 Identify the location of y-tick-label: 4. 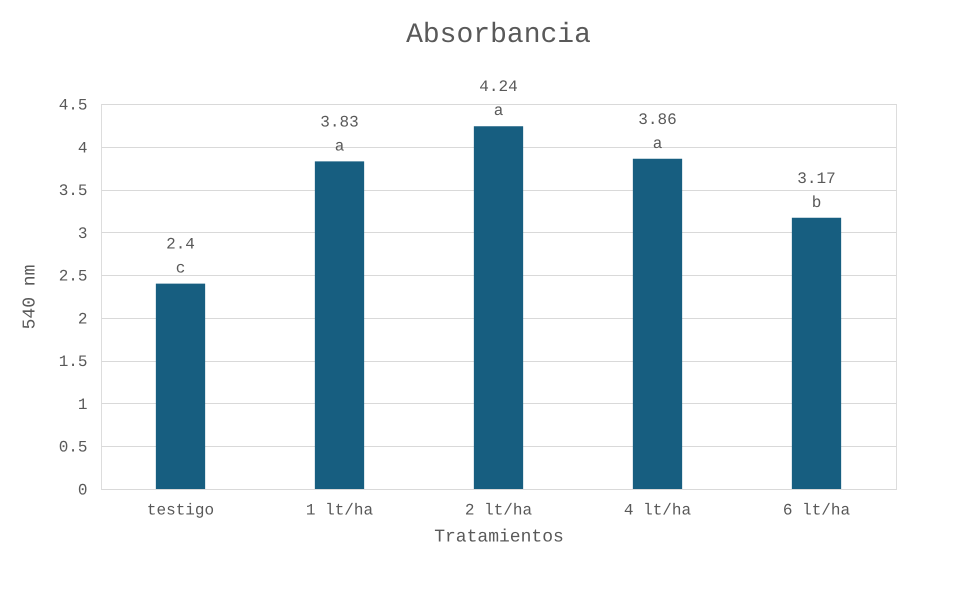
(83, 148).